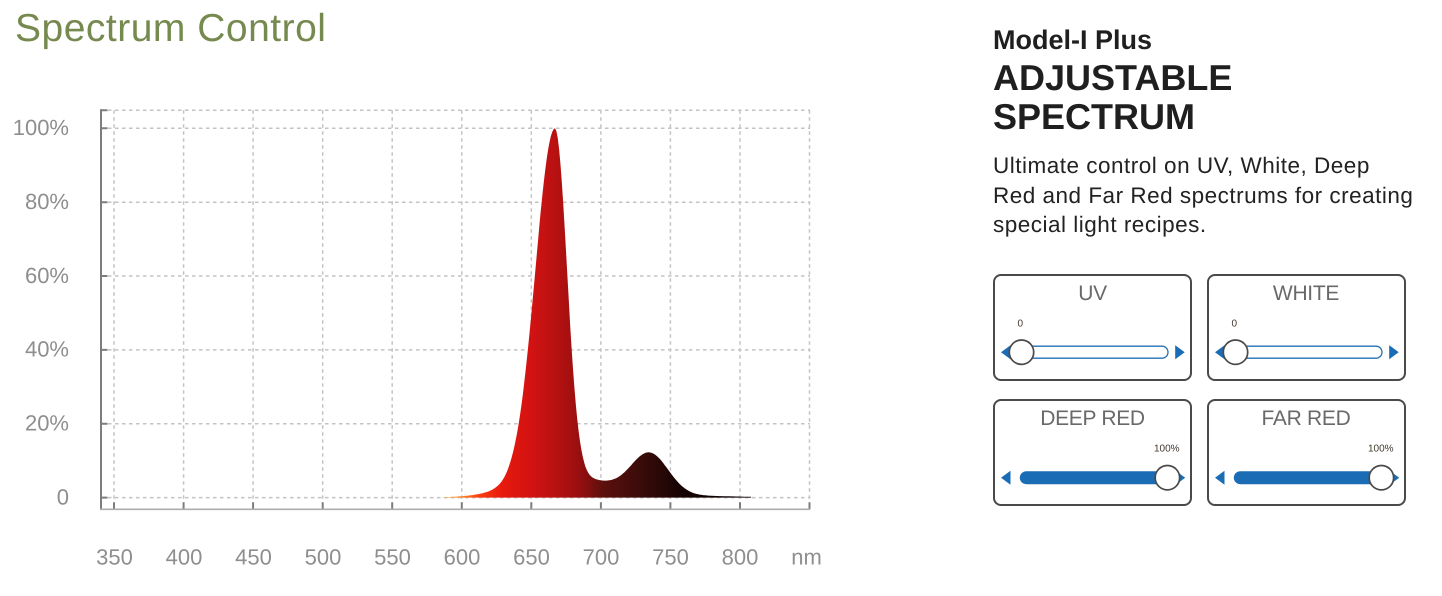 This screenshot has width=1442, height=596. What do you see at coordinates (184, 557) in the screenshot?
I see `svg-text: 400` at bounding box center [184, 557].